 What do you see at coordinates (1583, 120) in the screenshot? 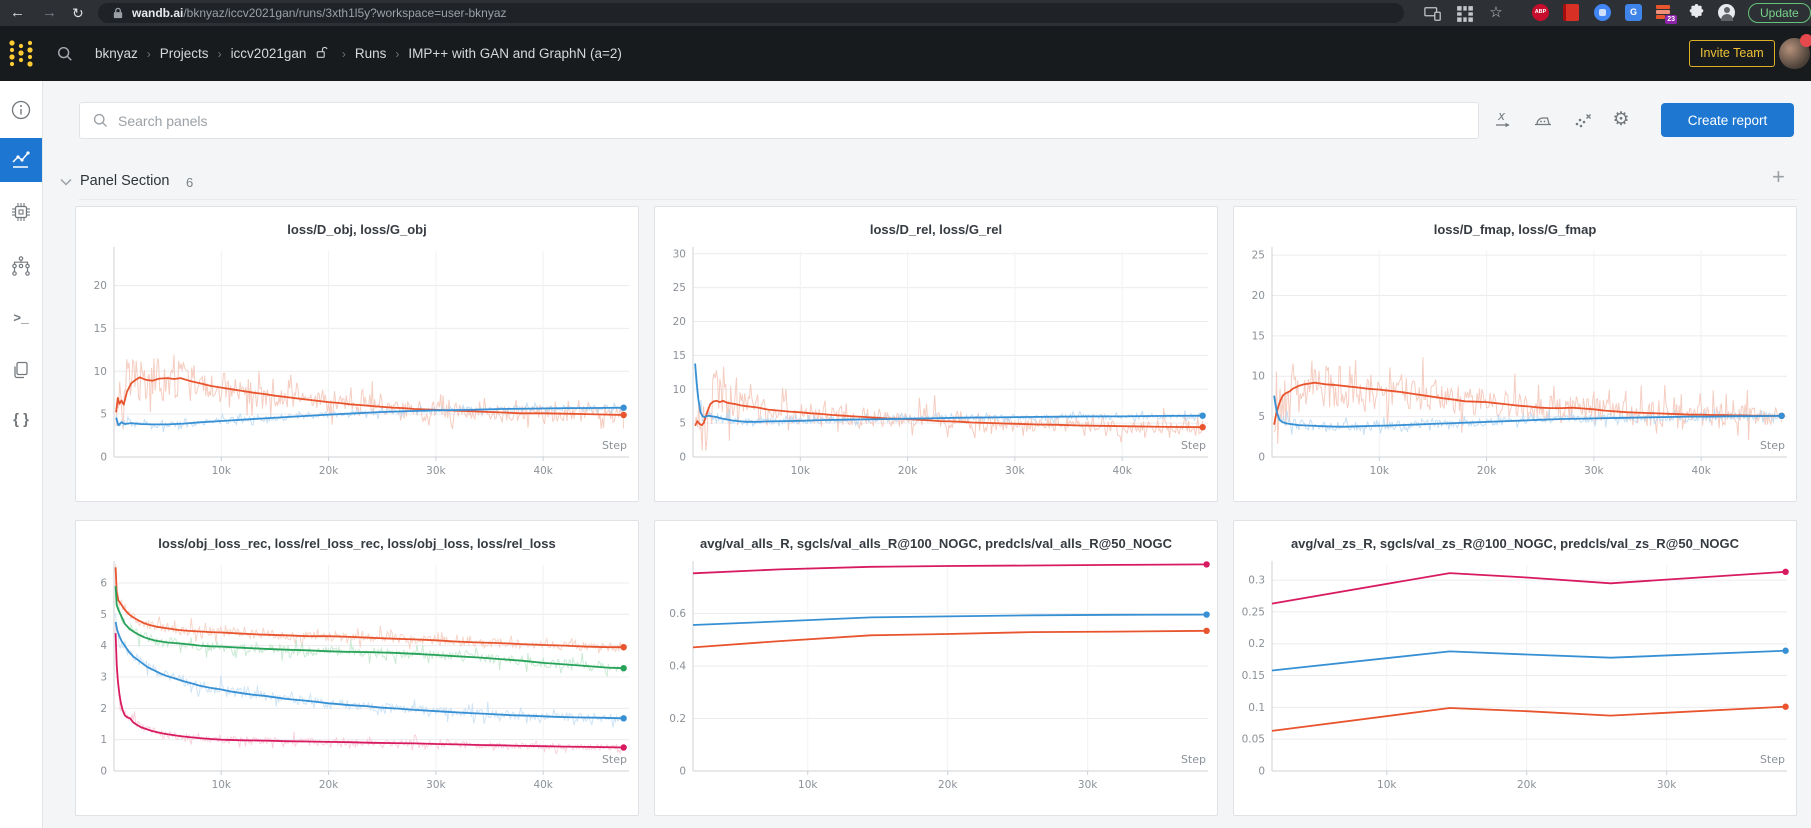
I see `outliers-icon` at bounding box center [1583, 120].